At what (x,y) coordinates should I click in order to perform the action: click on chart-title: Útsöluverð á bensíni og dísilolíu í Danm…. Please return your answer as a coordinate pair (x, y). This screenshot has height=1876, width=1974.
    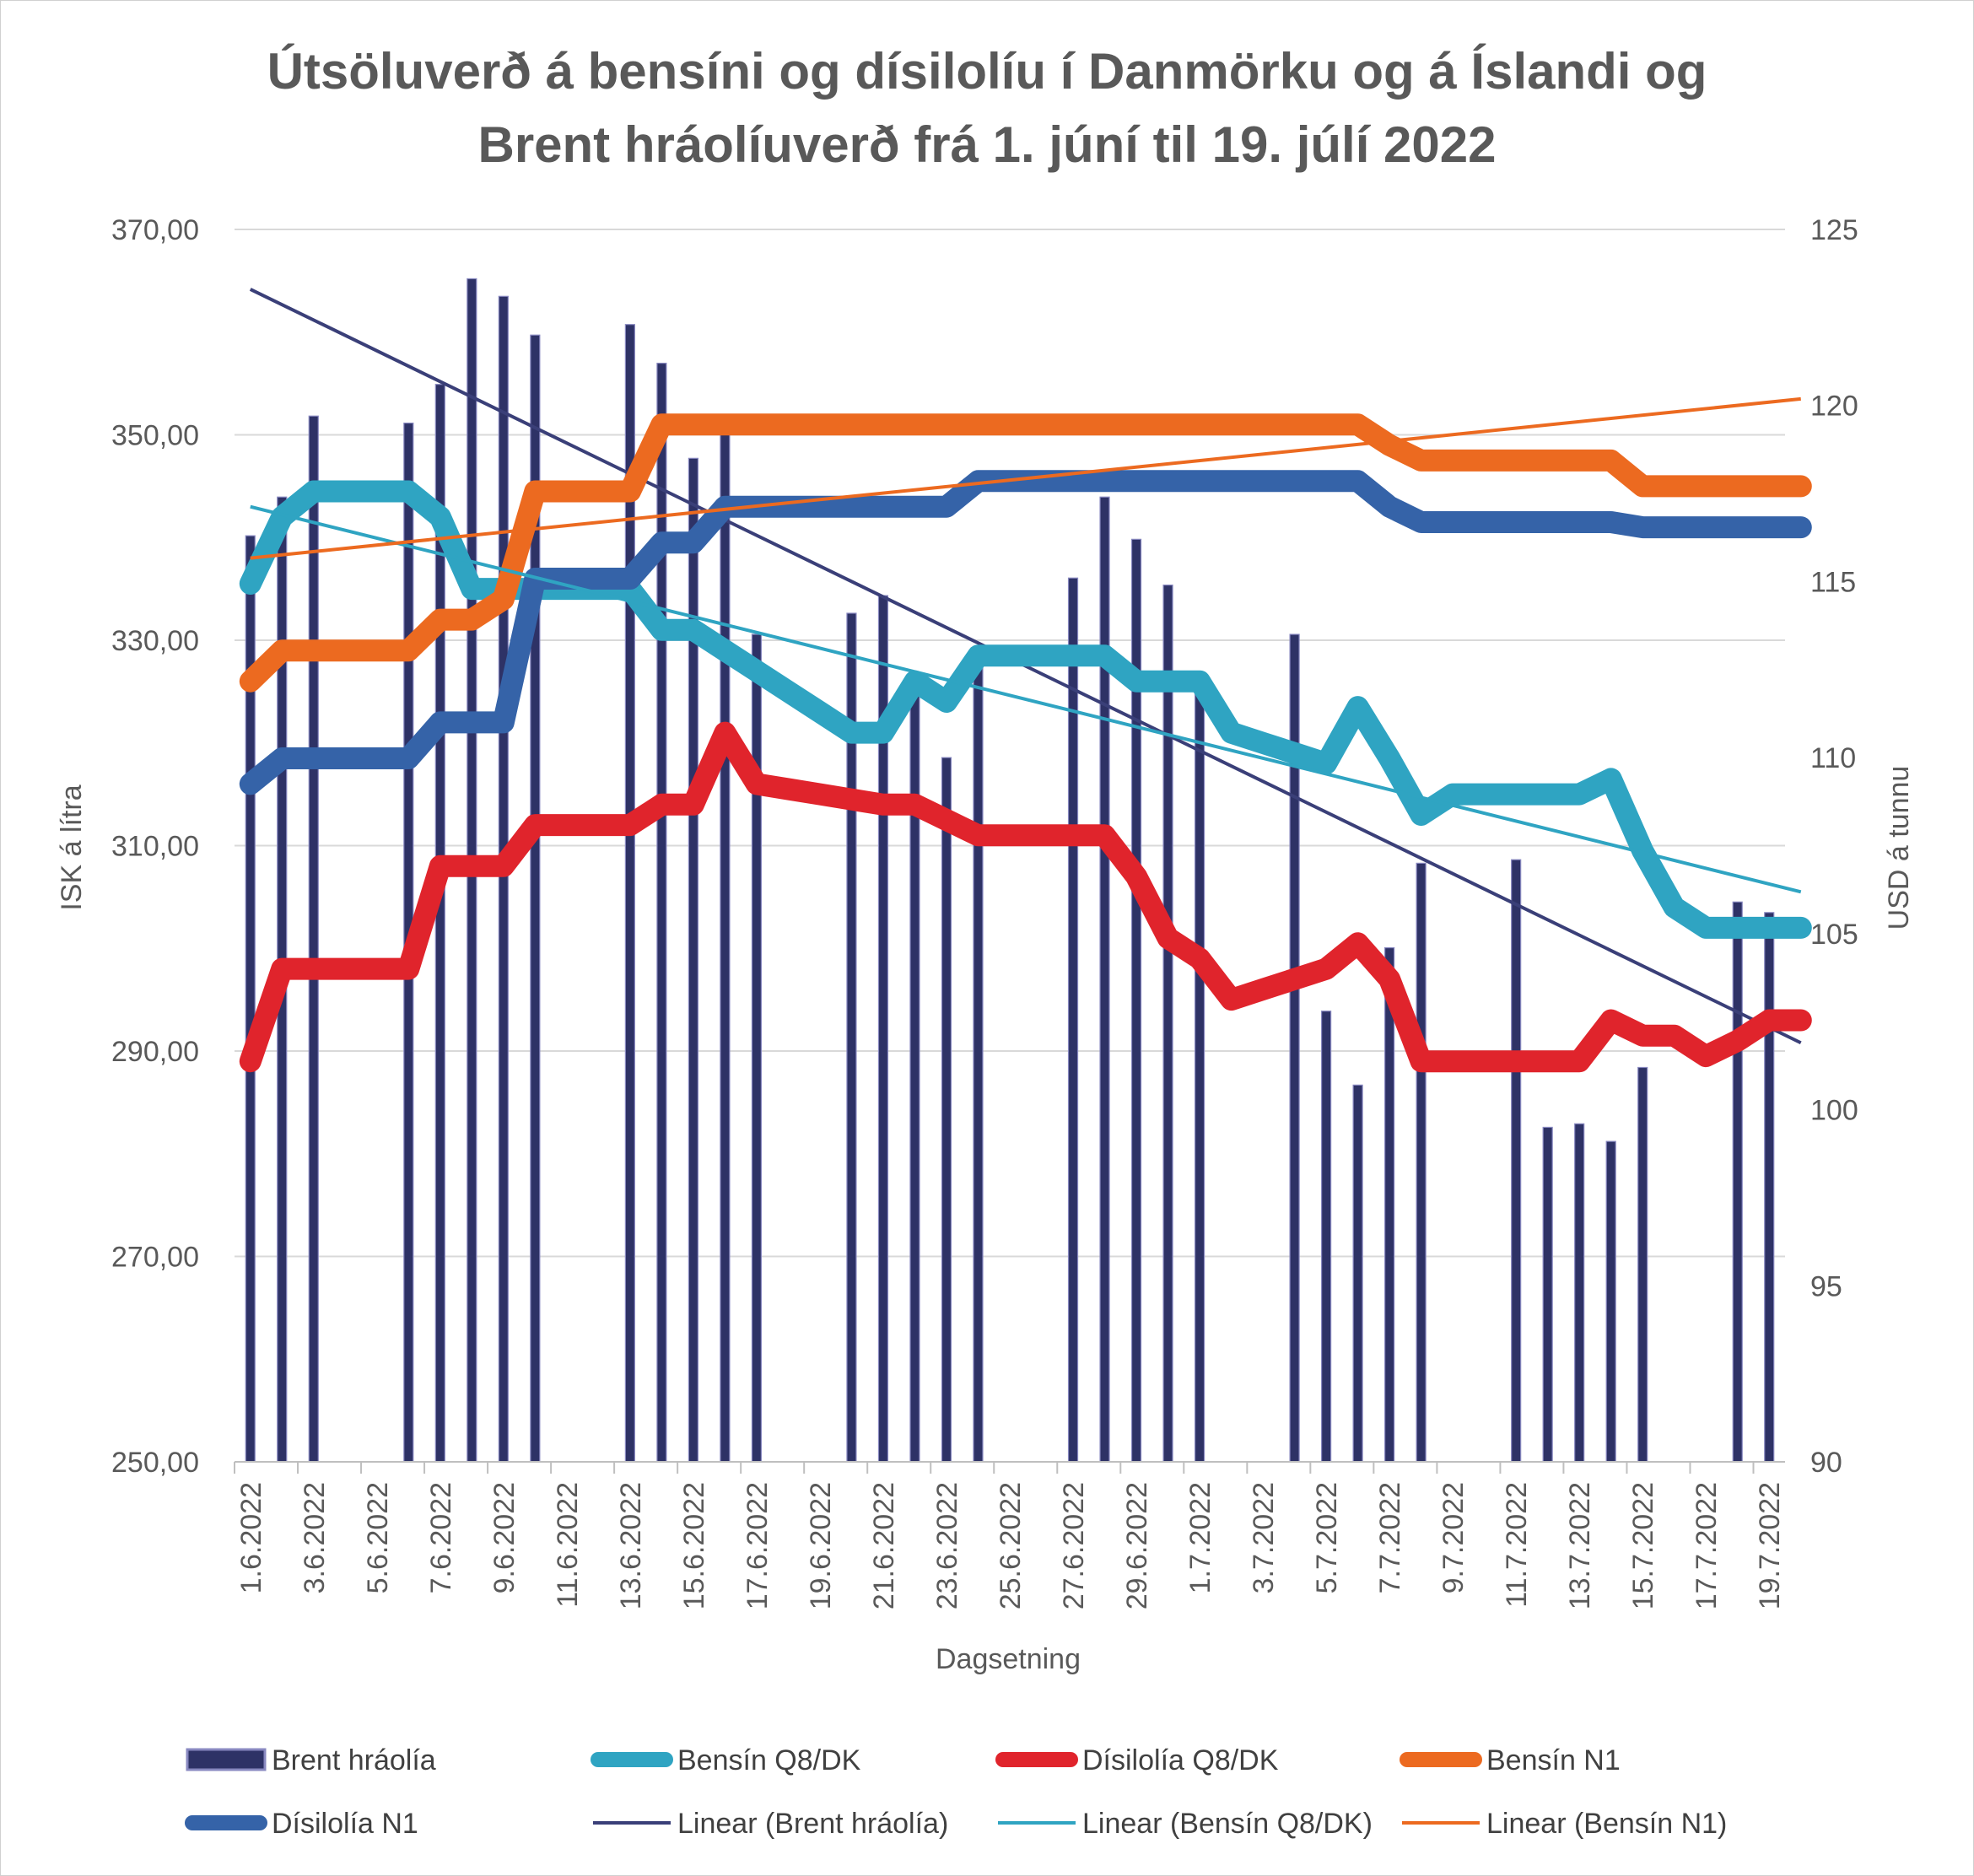
    Looking at the image, I should click on (987, 108).